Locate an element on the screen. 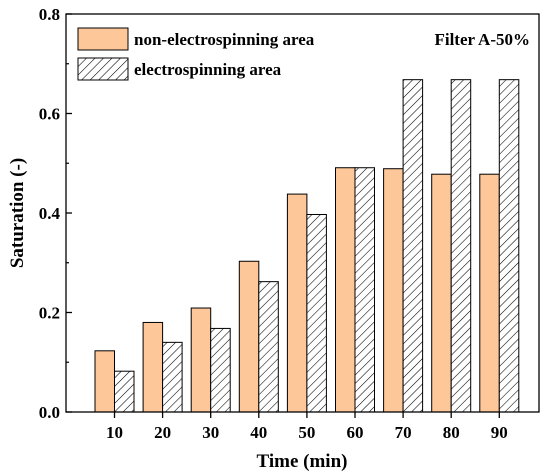  y-tick-label: 0.6 is located at coordinates (49, 114).